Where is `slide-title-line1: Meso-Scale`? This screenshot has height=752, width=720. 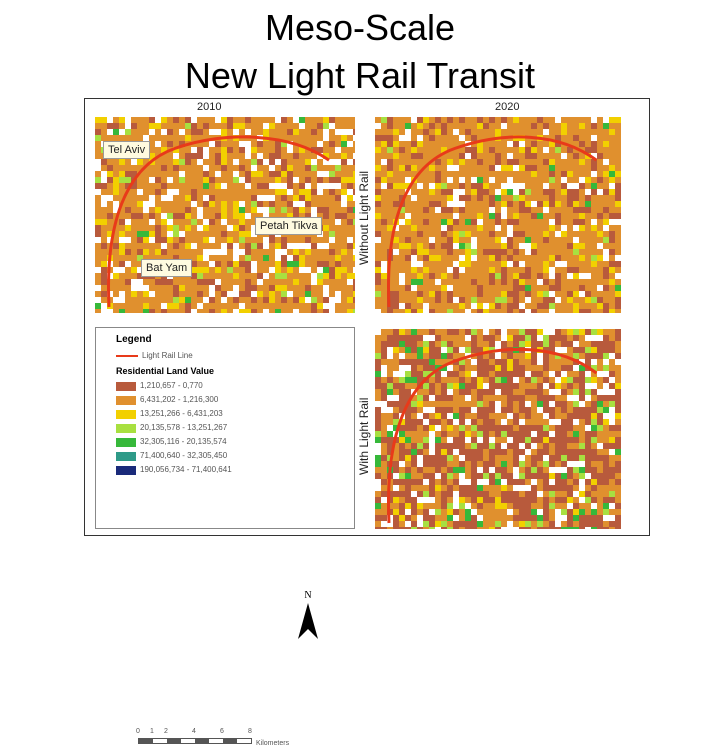 slide-title-line1: Meso-Scale is located at coordinates (360, 27).